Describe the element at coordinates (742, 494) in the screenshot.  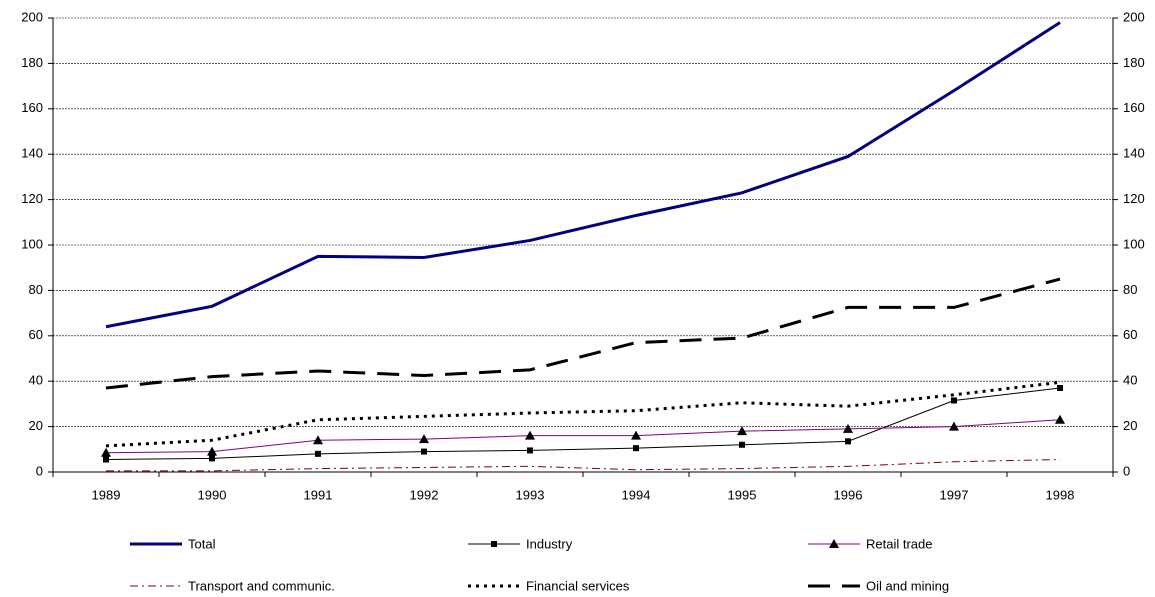
I see `x-tick-label: 1995` at that location.